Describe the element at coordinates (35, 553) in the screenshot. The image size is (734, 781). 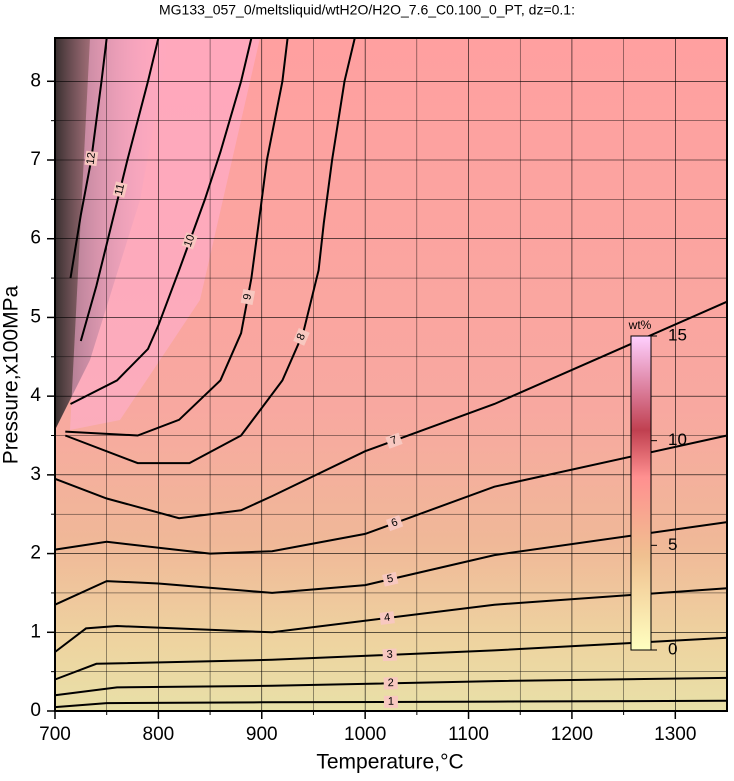
I see `y-tick-label: 2` at that location.